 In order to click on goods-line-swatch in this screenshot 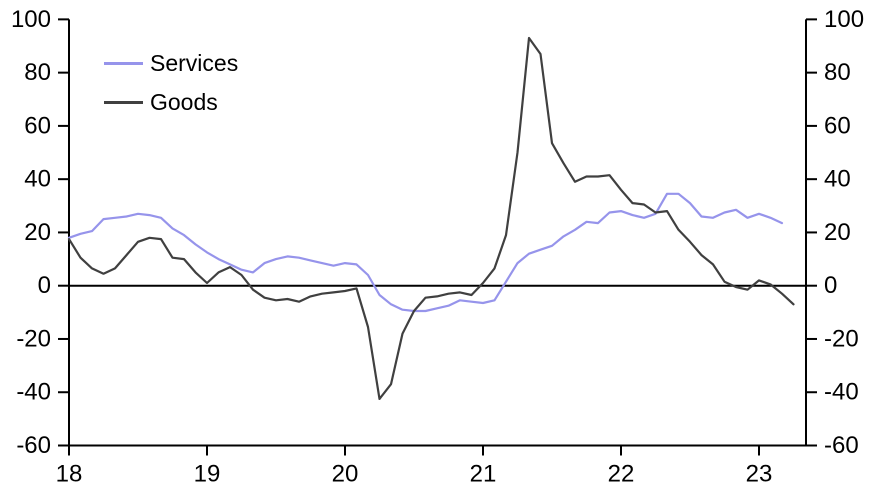, I will do `click(123, 102)`.